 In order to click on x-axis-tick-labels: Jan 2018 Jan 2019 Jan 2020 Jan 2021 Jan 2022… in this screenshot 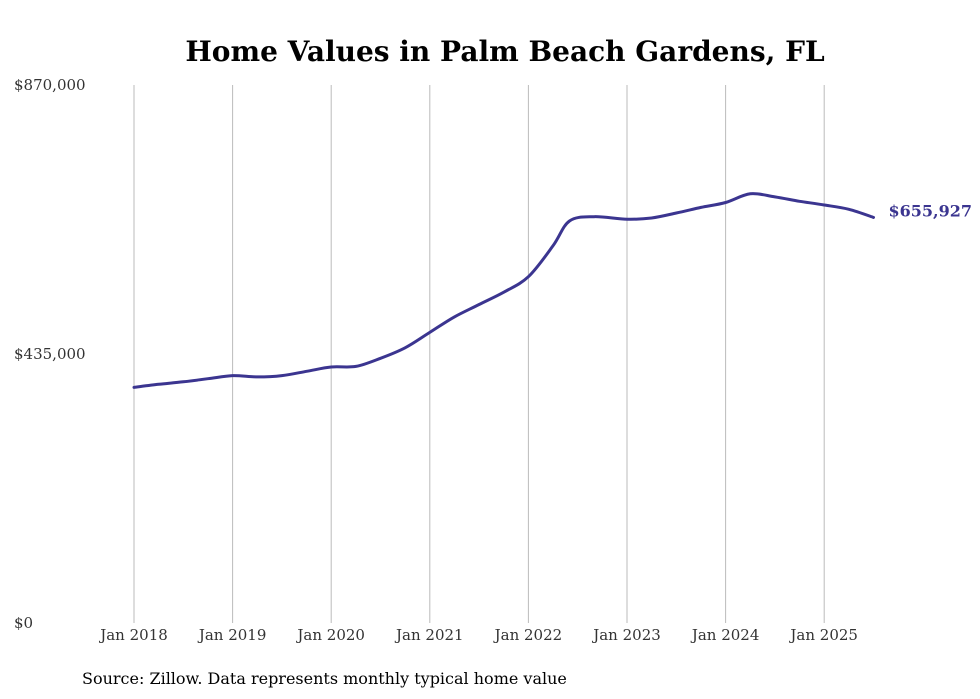, I will do `click(478, 635)`.